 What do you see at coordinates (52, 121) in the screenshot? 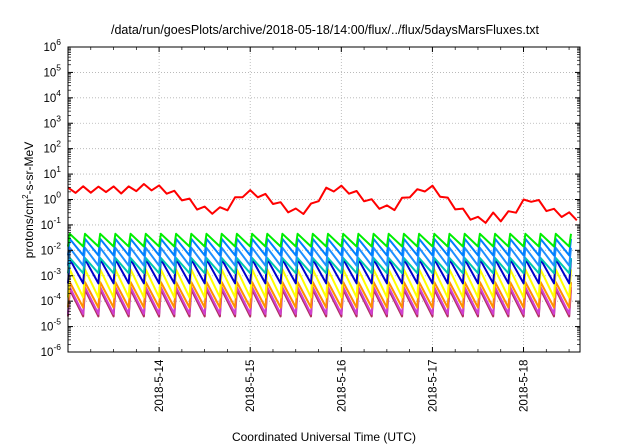
I see `y-tick-label: 10³` at bounding box center [52, 121].